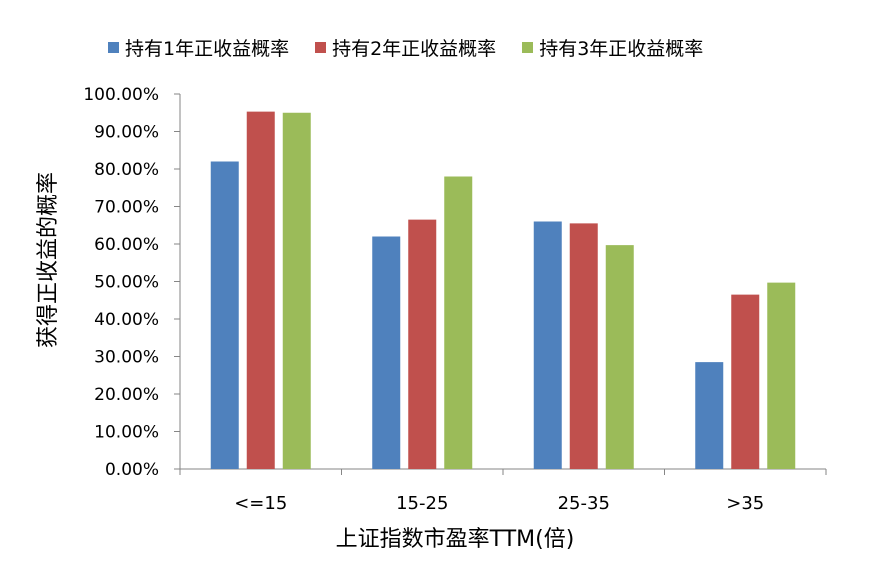 This screenshot has height=577, width=893. What do you see at coordinates (422, 503) in the screenshot?
I see `x-tick-label: 15-25` at bounding box center [422, 503].